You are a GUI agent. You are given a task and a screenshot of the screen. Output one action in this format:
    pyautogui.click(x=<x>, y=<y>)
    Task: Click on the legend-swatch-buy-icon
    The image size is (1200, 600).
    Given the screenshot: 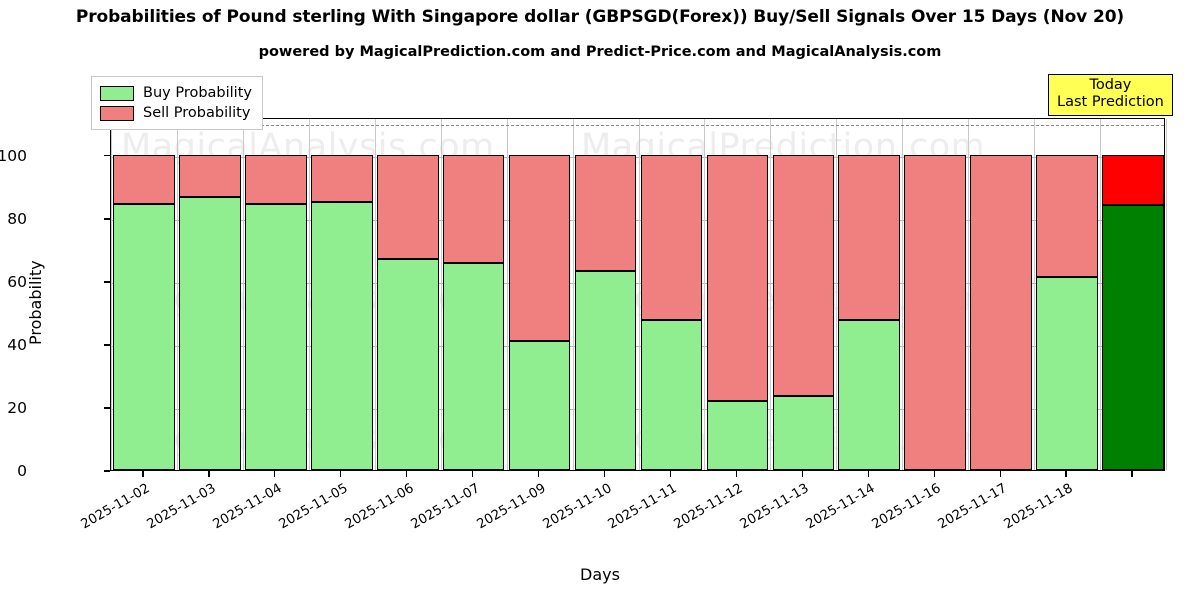 What is the action you would take?
    pyautogui.click(x=117, y=93)
    